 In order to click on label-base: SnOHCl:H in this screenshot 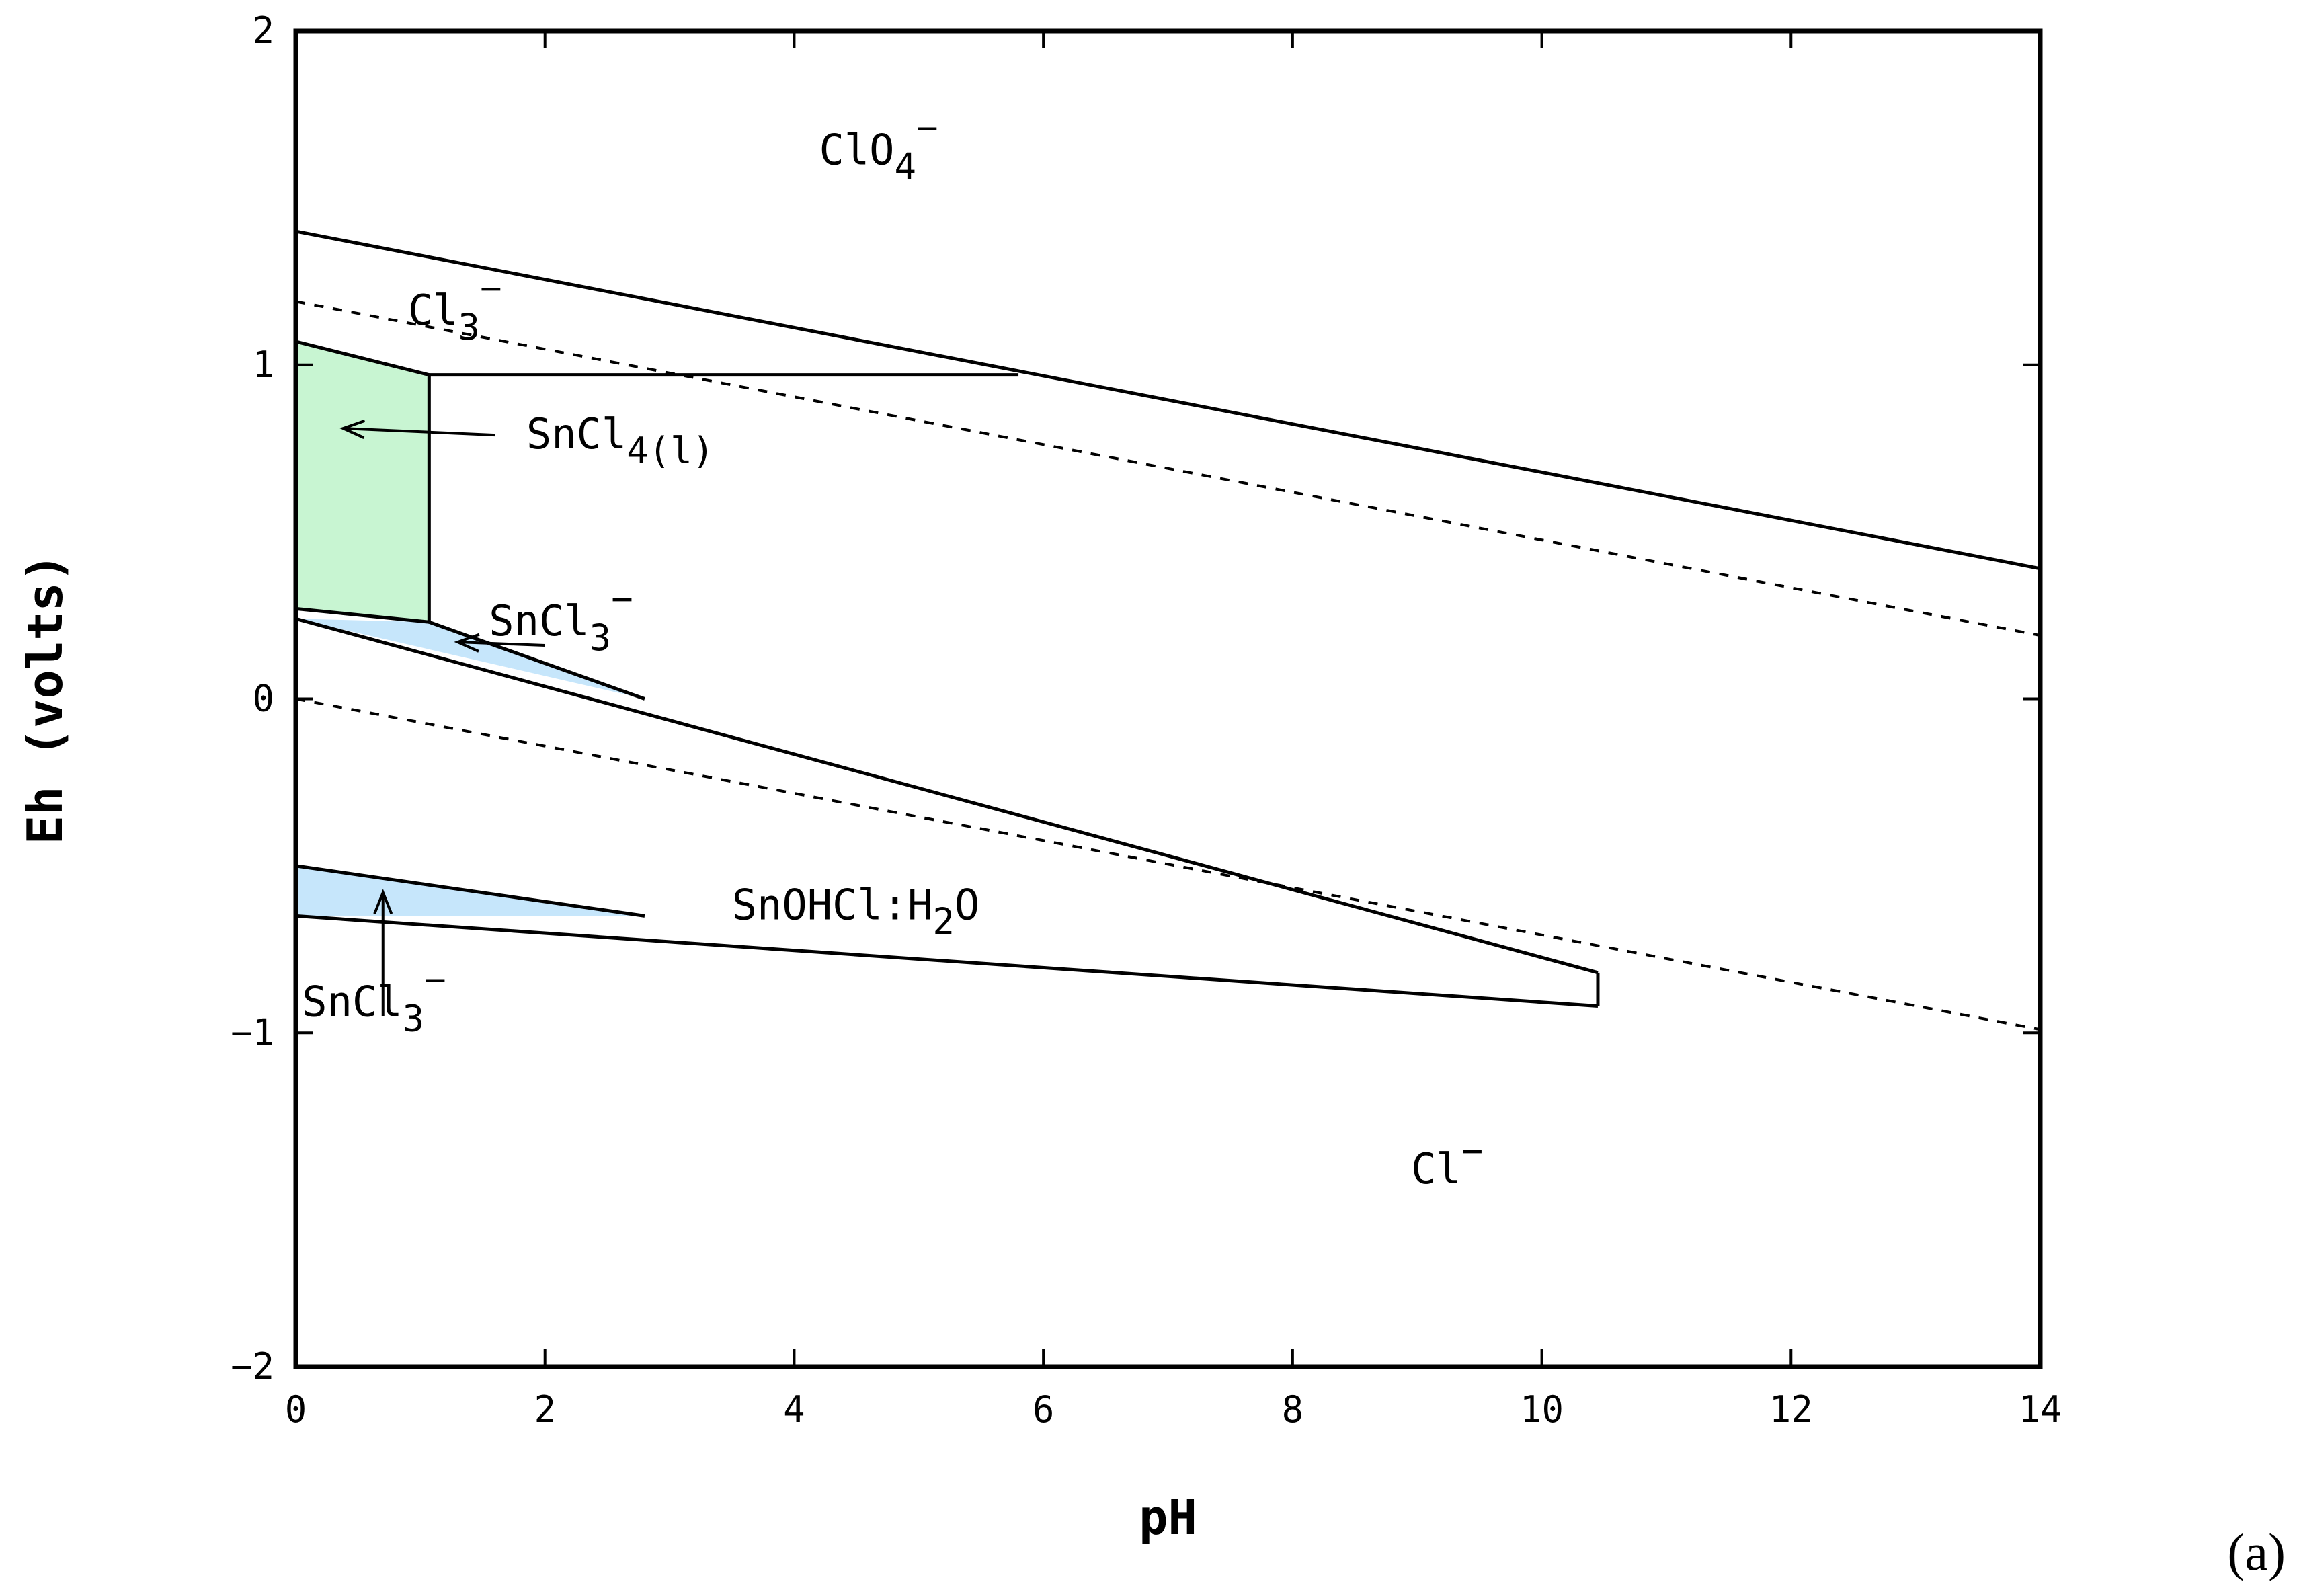, I will do `click(833, 905)`.